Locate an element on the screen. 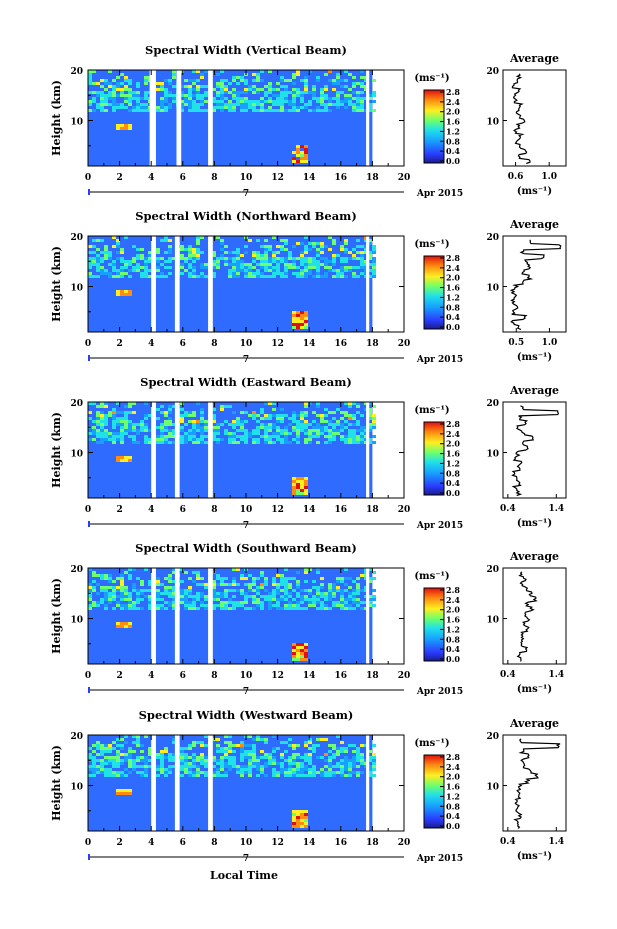 The image size is (617, 929). x-tick-label: 20 is located at coordinates (404, 510).